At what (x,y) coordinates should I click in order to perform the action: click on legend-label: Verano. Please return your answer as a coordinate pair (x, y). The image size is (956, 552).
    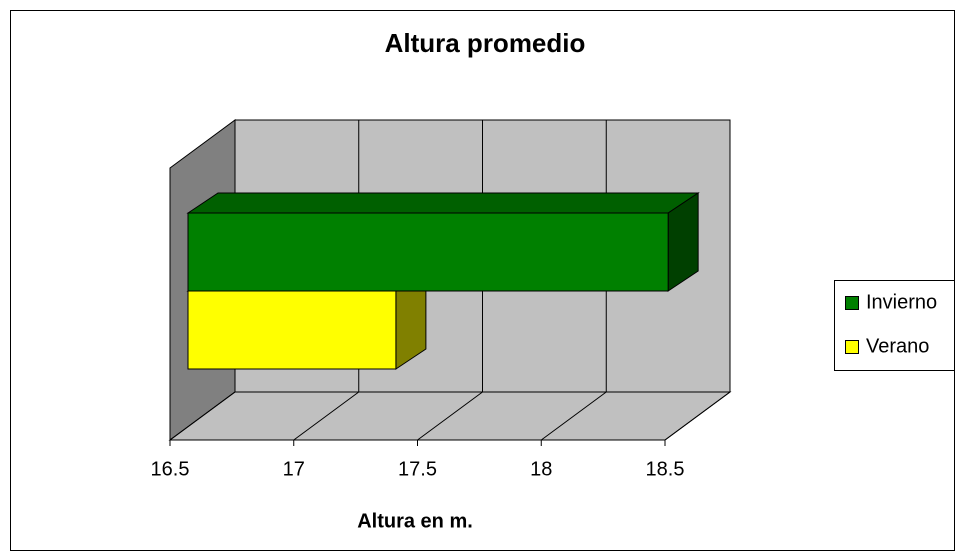
    Looking at the image, I should click on (897, 346).